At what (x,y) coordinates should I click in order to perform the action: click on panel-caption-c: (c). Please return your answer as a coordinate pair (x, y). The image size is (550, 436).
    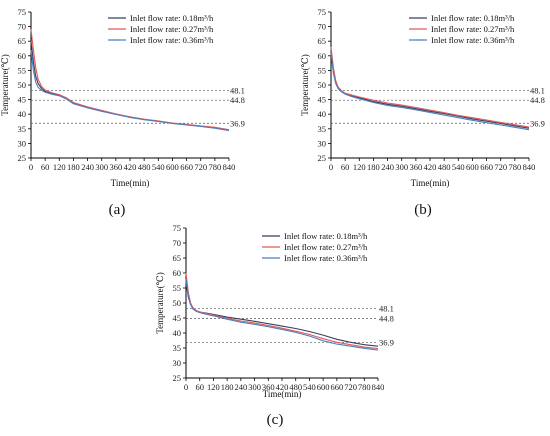
    Looking at the image, I should click on (275, 420).